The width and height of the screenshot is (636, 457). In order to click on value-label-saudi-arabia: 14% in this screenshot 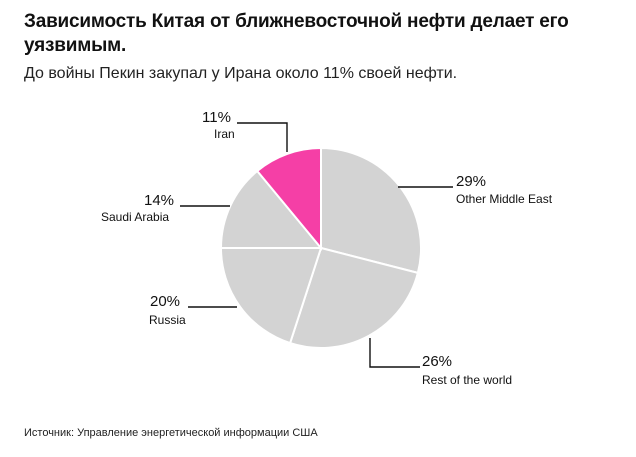, I will do `click(159, 200)`.